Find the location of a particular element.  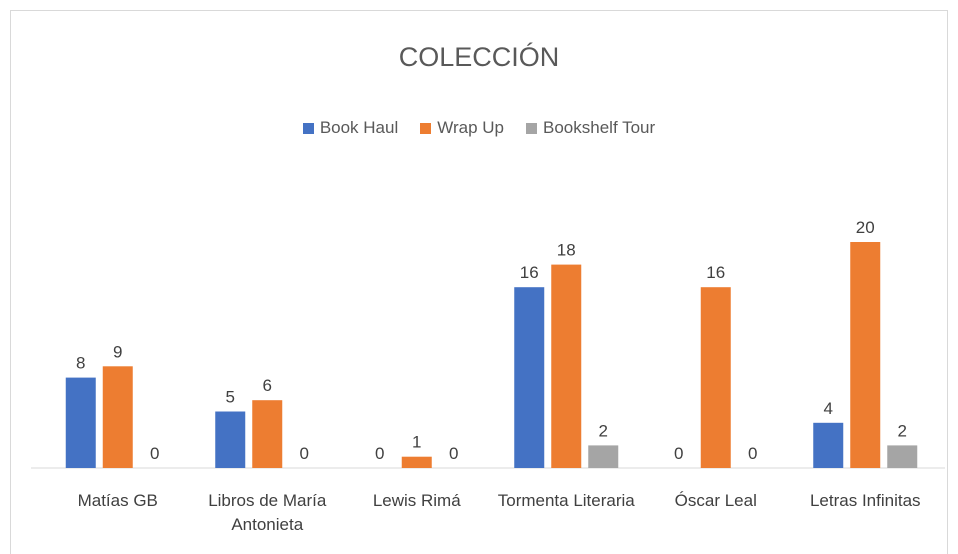

data-label: 4 is located at coordinates (828, 408).